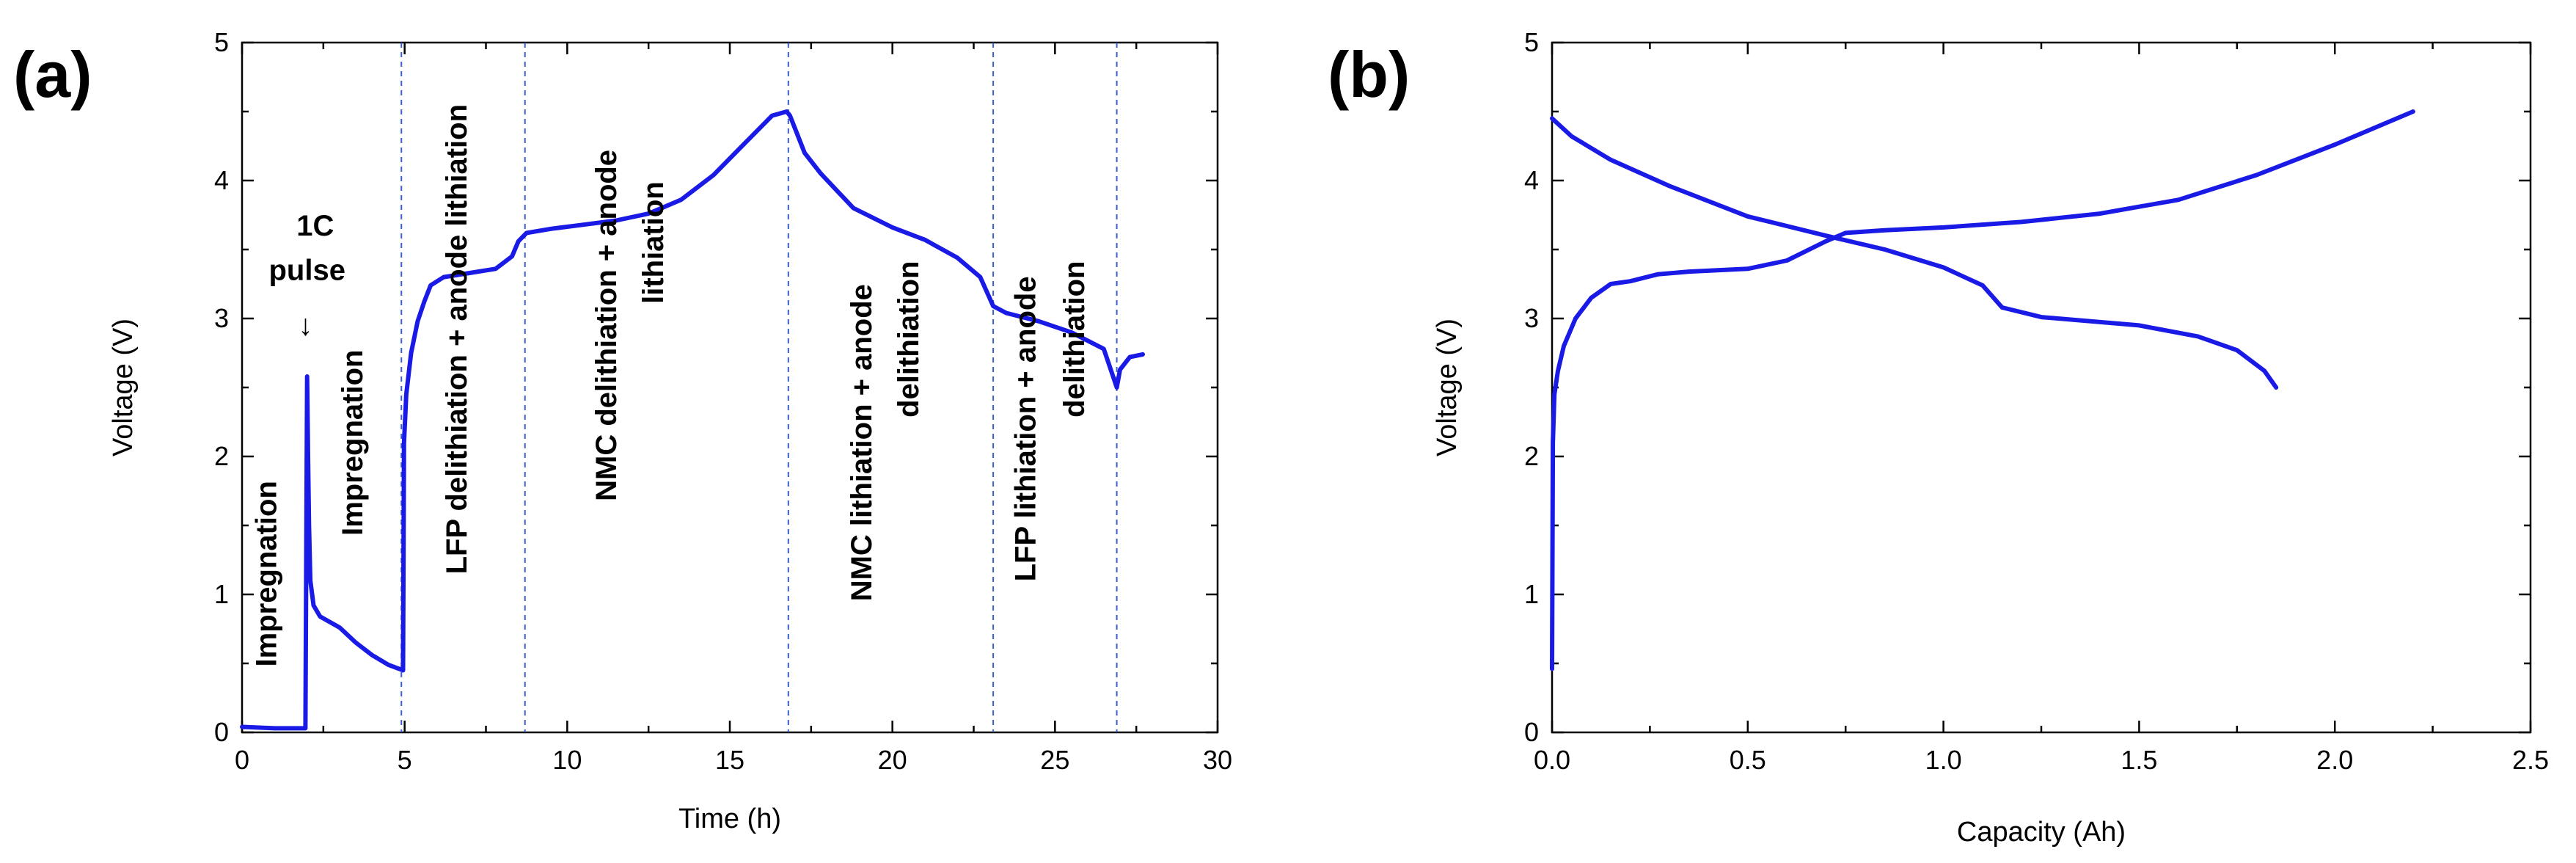 This screenshot has height=863, width=2576. Describe the element at coordinates (654, 243) in the screenshot. I see `annotation-label: lithiation` at that location.